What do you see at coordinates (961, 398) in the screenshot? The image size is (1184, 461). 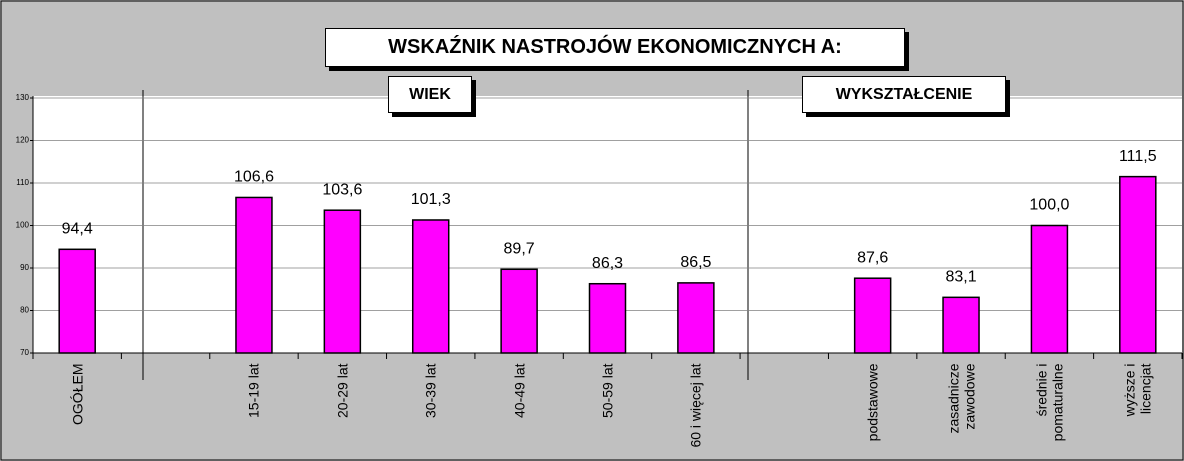 I see `x-tick-label: zasadnicze zawodowe` at bounding box center [961, 398].